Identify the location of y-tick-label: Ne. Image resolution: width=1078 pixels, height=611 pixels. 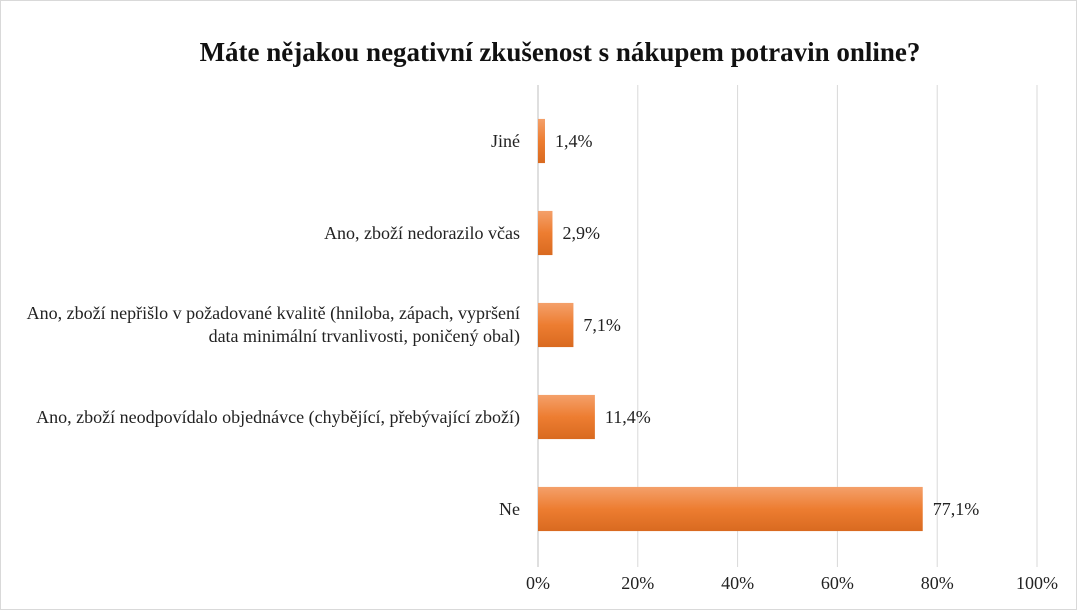
(509, 508).